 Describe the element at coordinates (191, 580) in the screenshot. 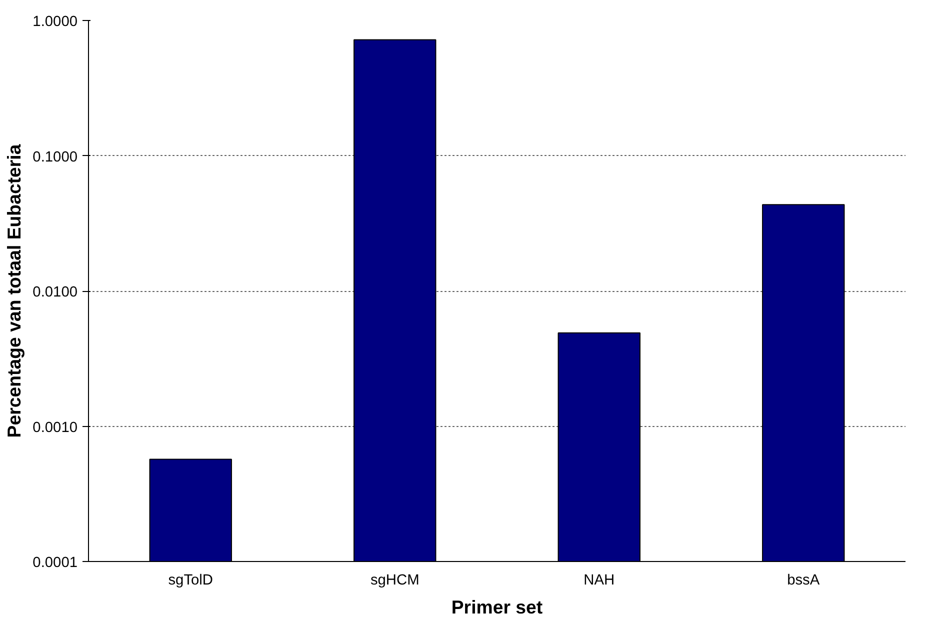

I see `x-tick-label: sgTolD` at that location.